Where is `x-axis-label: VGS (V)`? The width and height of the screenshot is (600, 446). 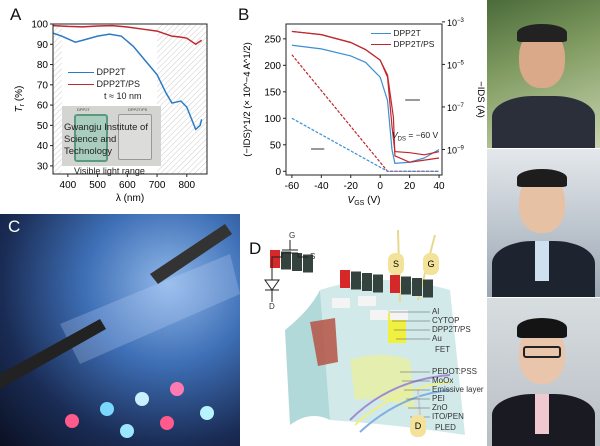 x-axis-label: VGS (V) is located at coordinates (364, 201).